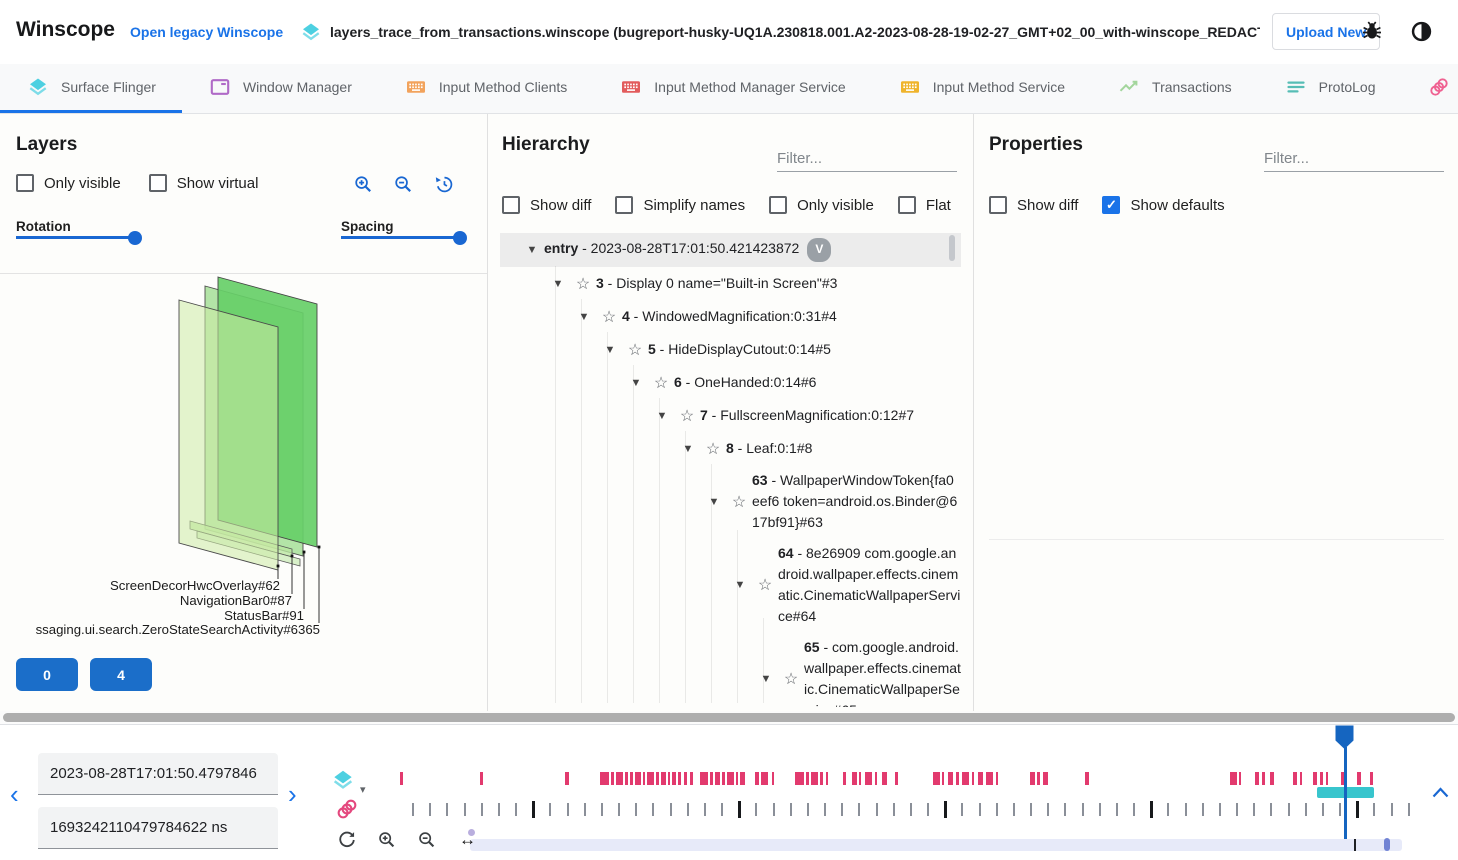 Image resolution: width=1458 pixels, height=860 pixels. I want to click on zoom-out-icon, so click(403, 187).